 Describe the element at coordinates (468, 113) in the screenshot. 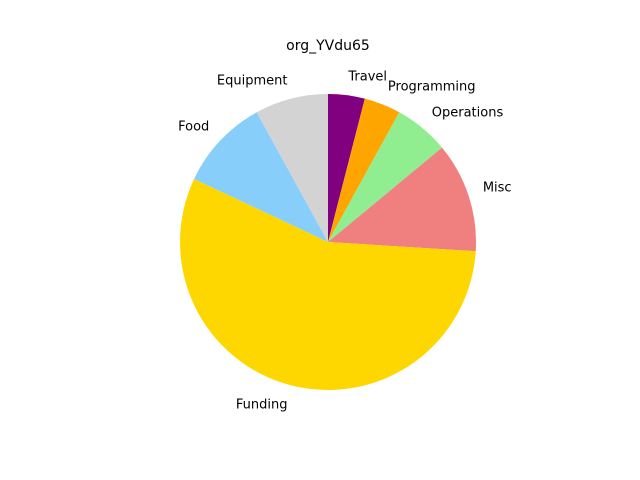

I see `slice-label-operations: Operations` at that location.